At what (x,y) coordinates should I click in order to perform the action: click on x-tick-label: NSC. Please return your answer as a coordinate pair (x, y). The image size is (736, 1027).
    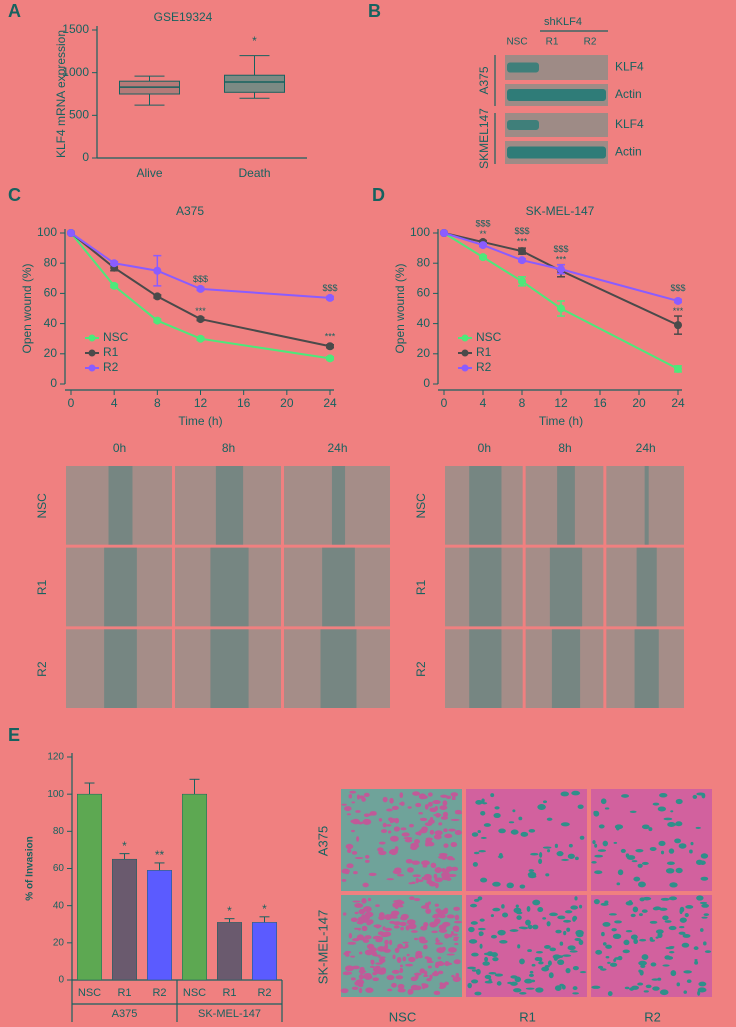
    Looking at the image, I should click on (89, 993).